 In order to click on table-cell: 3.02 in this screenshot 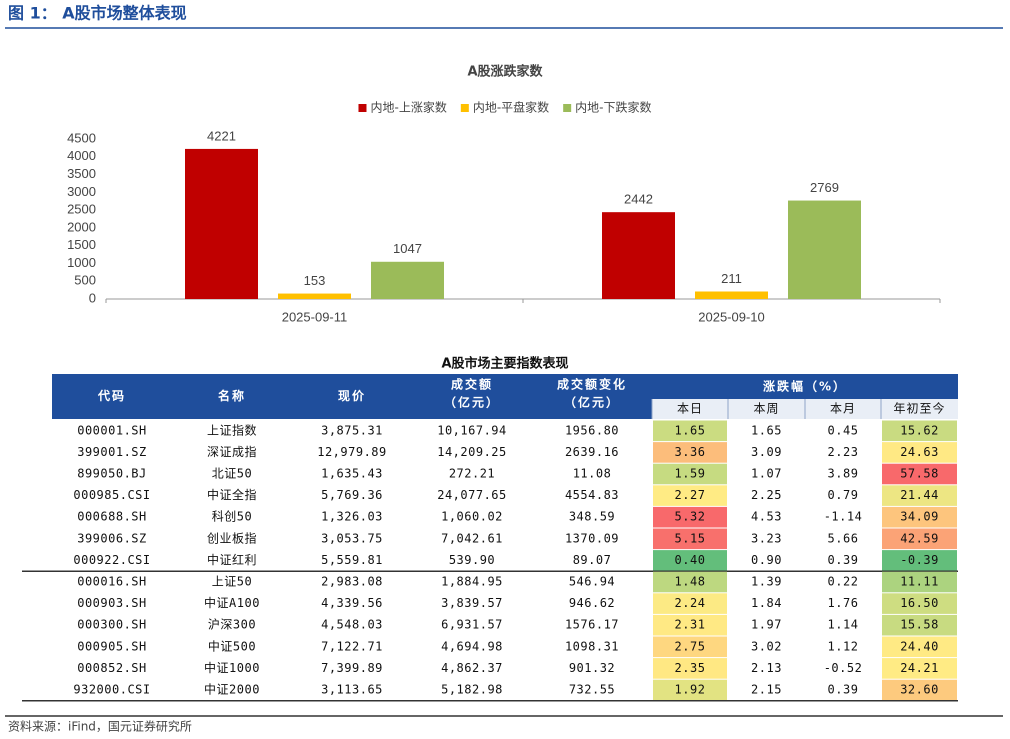, I will do `click(766, 646)`.